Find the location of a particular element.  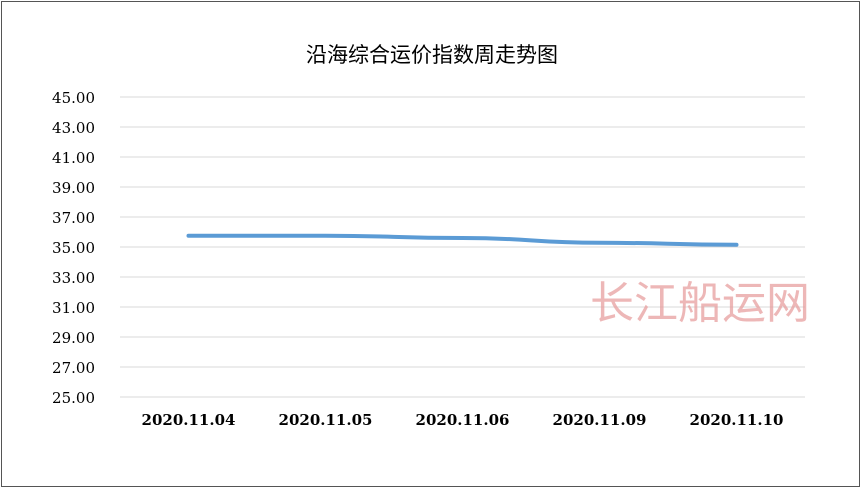

y-tick-label: 41.00 is located at coordinates (73, 158).